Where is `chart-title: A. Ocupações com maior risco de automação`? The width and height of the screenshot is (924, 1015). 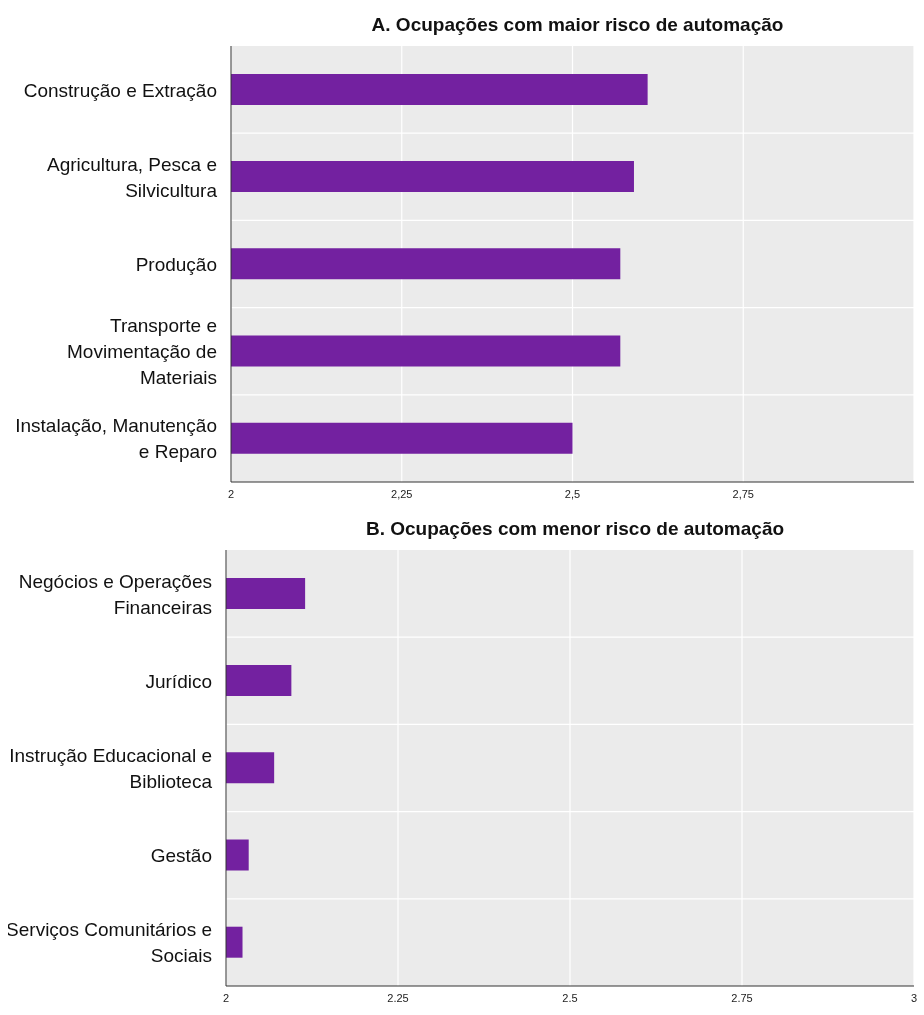
chart-title: A. Ocupações com maior risco de automação is located at coordinates (577, 25).